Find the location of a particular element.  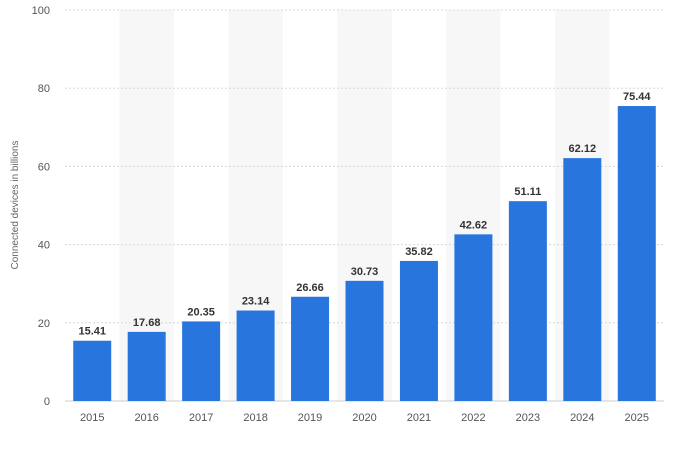

y-tick-label-20: 20 is located at coordinates (44, 324).